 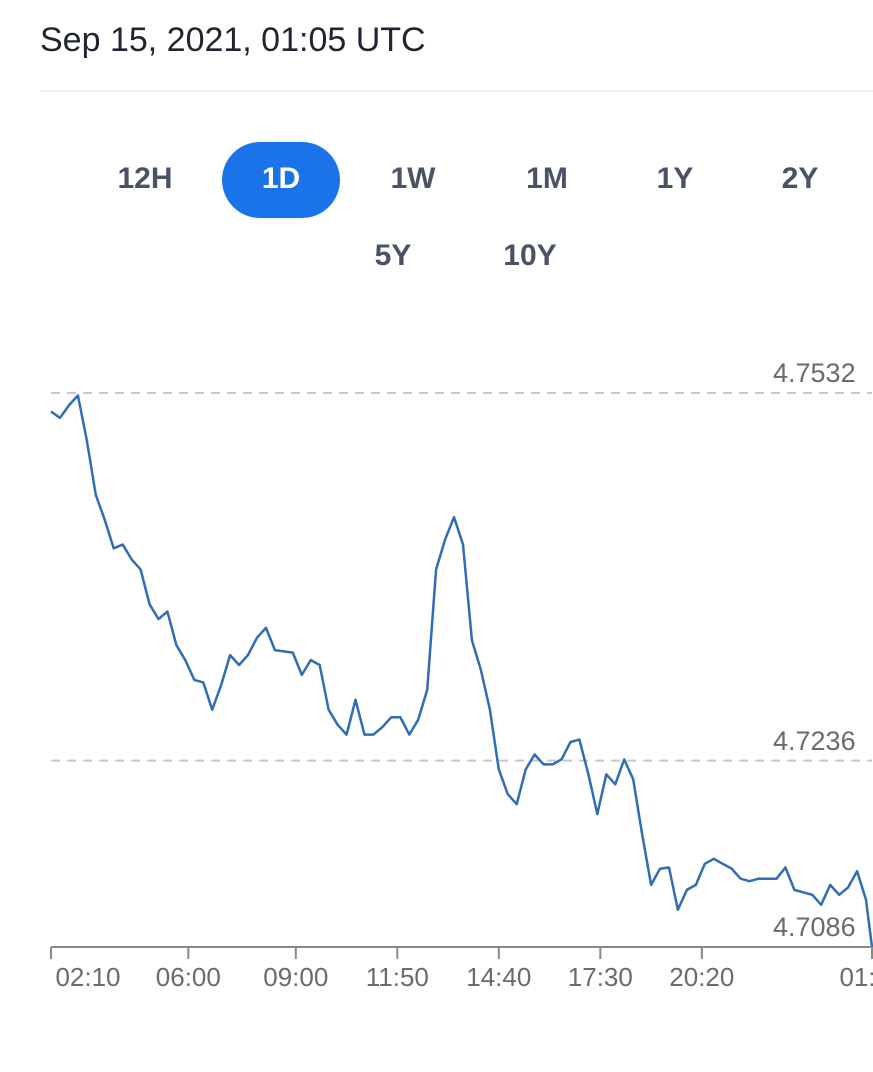 What do you see at coordinates (393, 255) in the screenshot?
I see `range-button: 5Y` at bounding box center [393, 255].